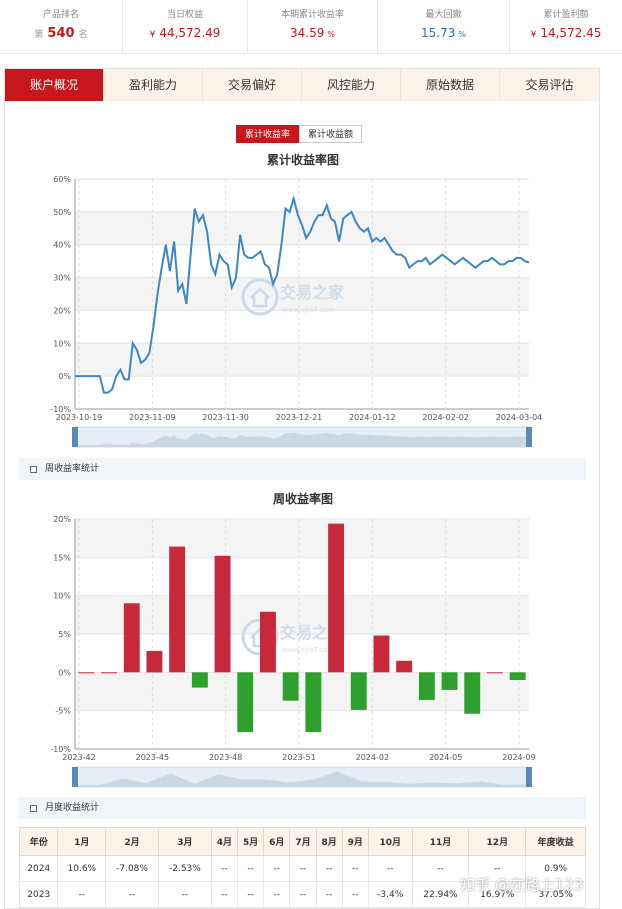 This screenshot has height=909, width=622. What do you see at coordinates (331, 134) in the screenshot?
I see `toggle-cumulative-amount: 累计收益额` at bounding box center [331, 134].